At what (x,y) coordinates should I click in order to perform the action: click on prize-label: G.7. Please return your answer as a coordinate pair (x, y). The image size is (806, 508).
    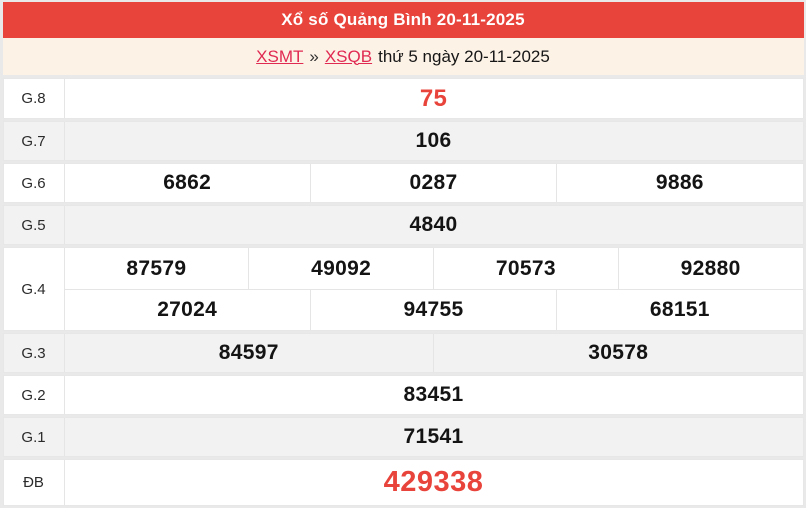
    Looking at the image, I should click on (34, 141).